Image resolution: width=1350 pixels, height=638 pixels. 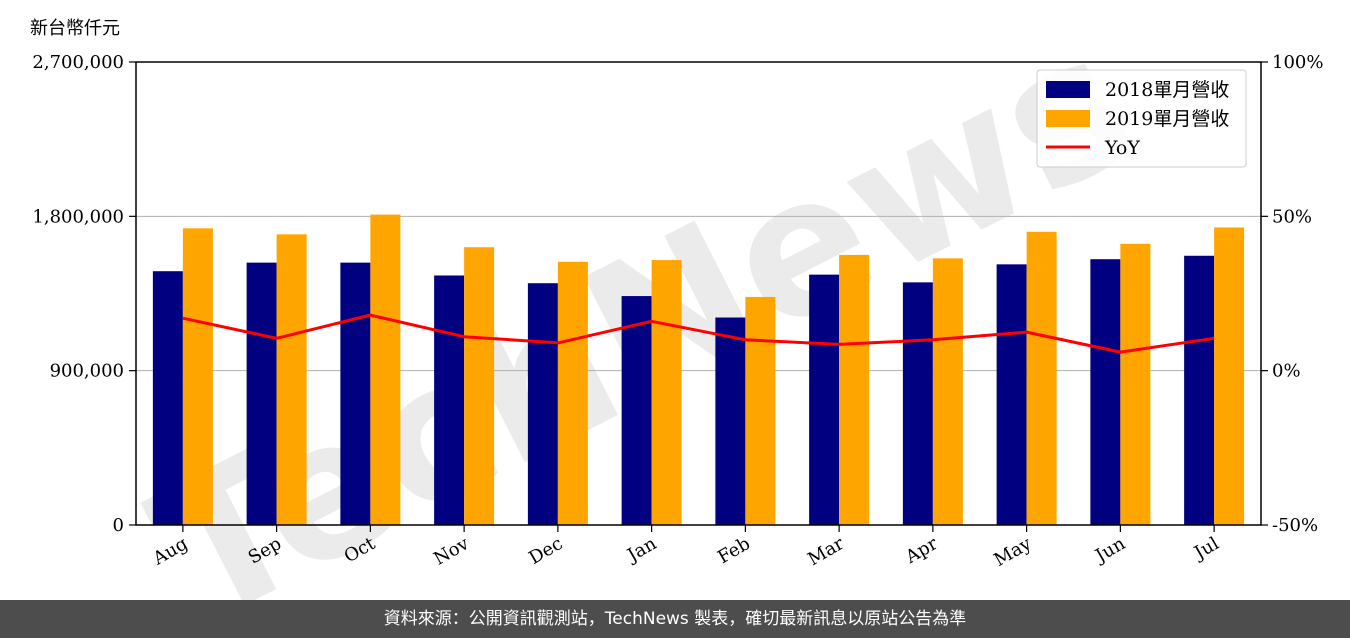 I want to click on bar-2019-aug, so click(x=197, y=376).